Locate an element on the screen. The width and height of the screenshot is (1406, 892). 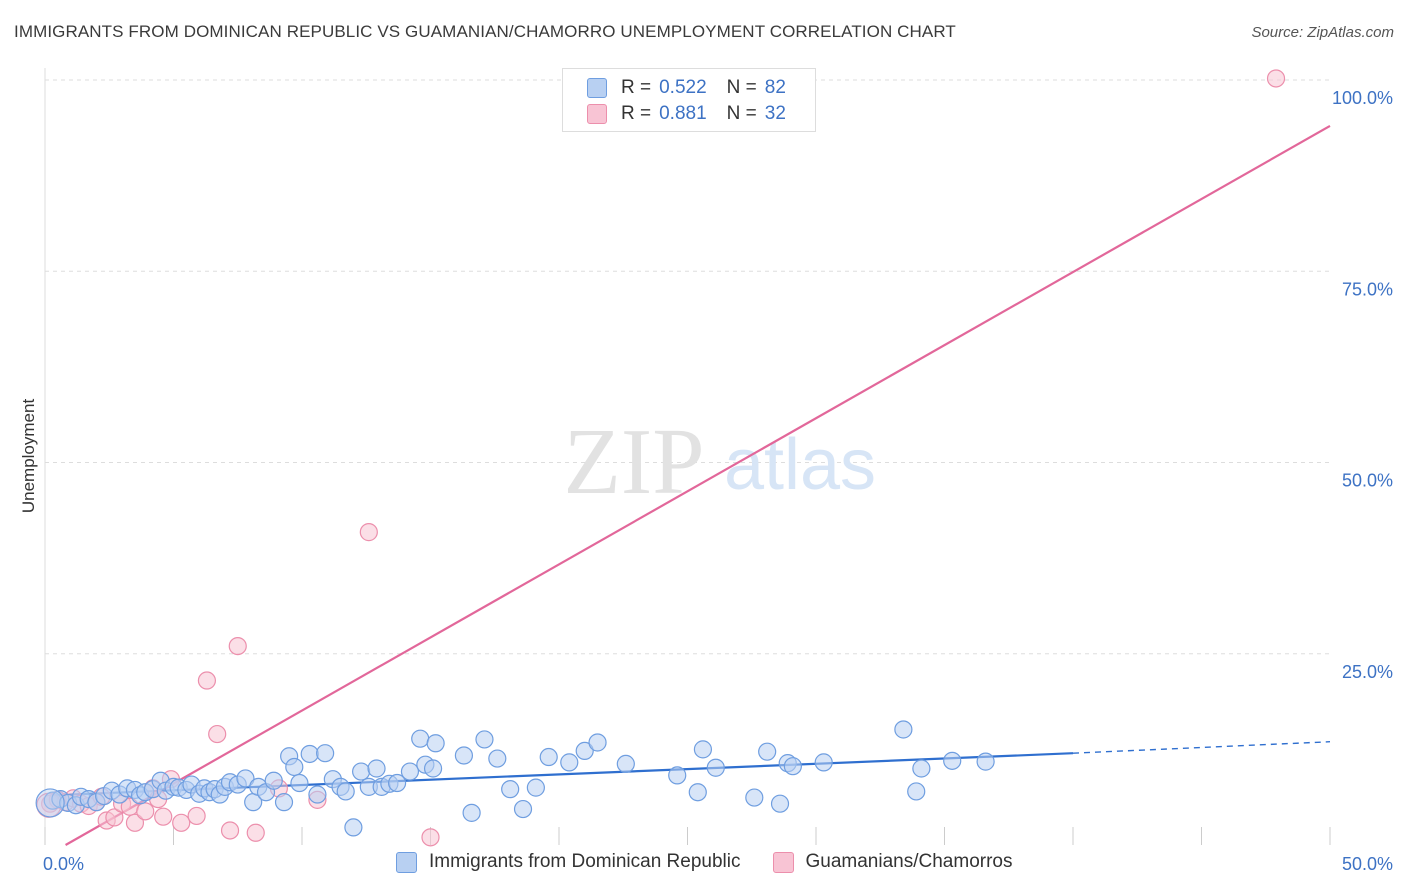
data-cluster-dominican is located at coordinates (50, 803).